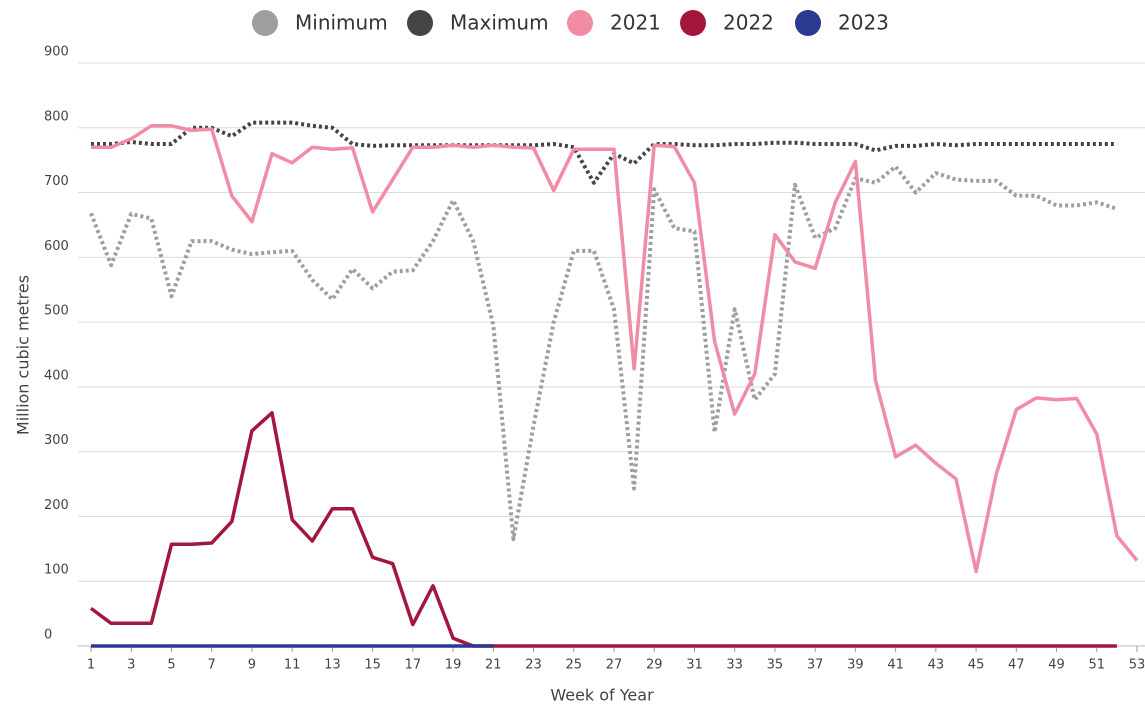 This screenshot has height=707, width=1145. What do you see at coordinates (252, 665) in the screenshot?
I see `x-tick-label: 9` at bounding box center [252, 665].